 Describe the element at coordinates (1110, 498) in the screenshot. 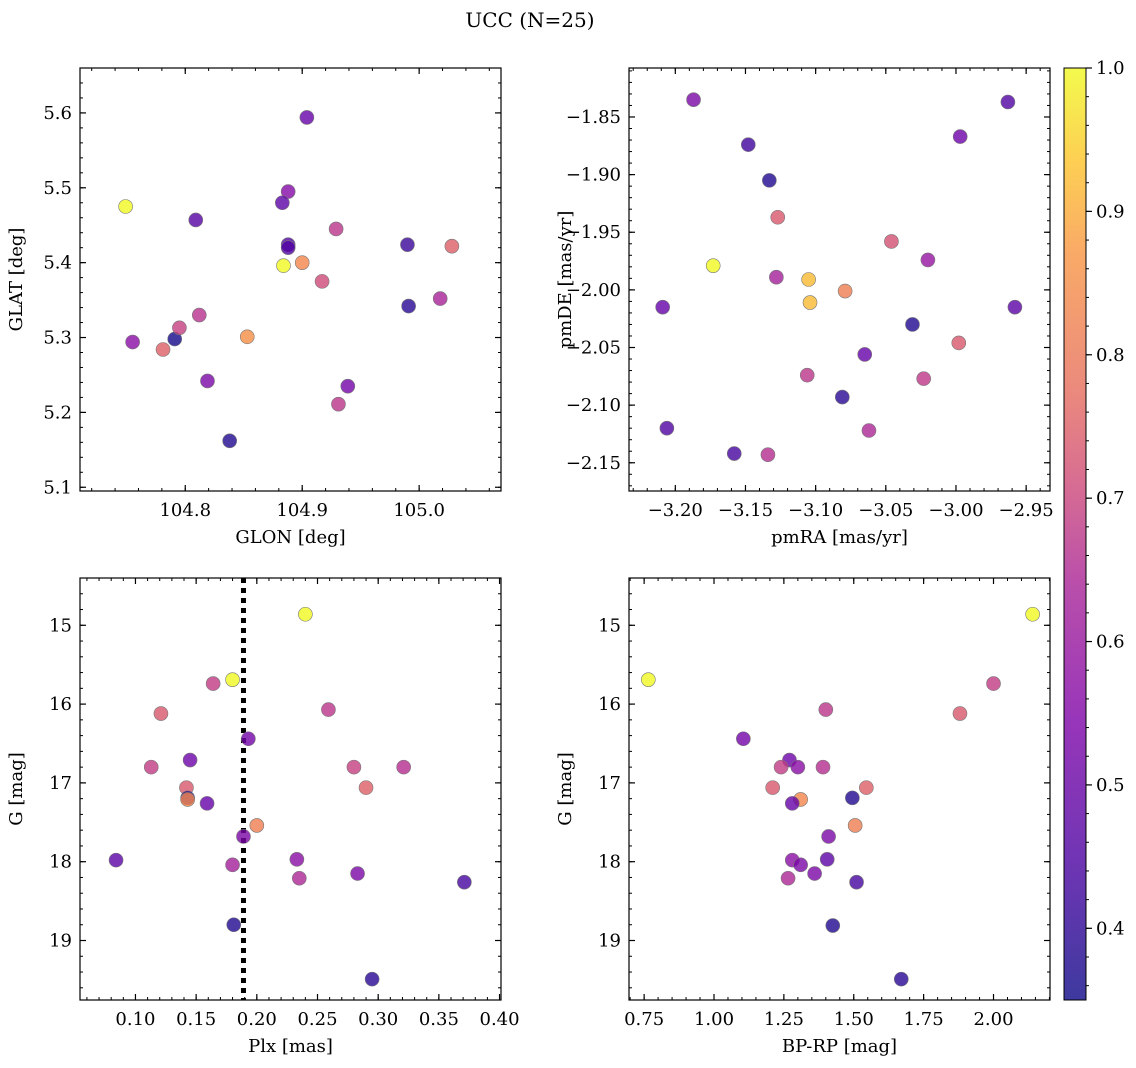

I see `colorbar-tick-label: 0.7` at that location.